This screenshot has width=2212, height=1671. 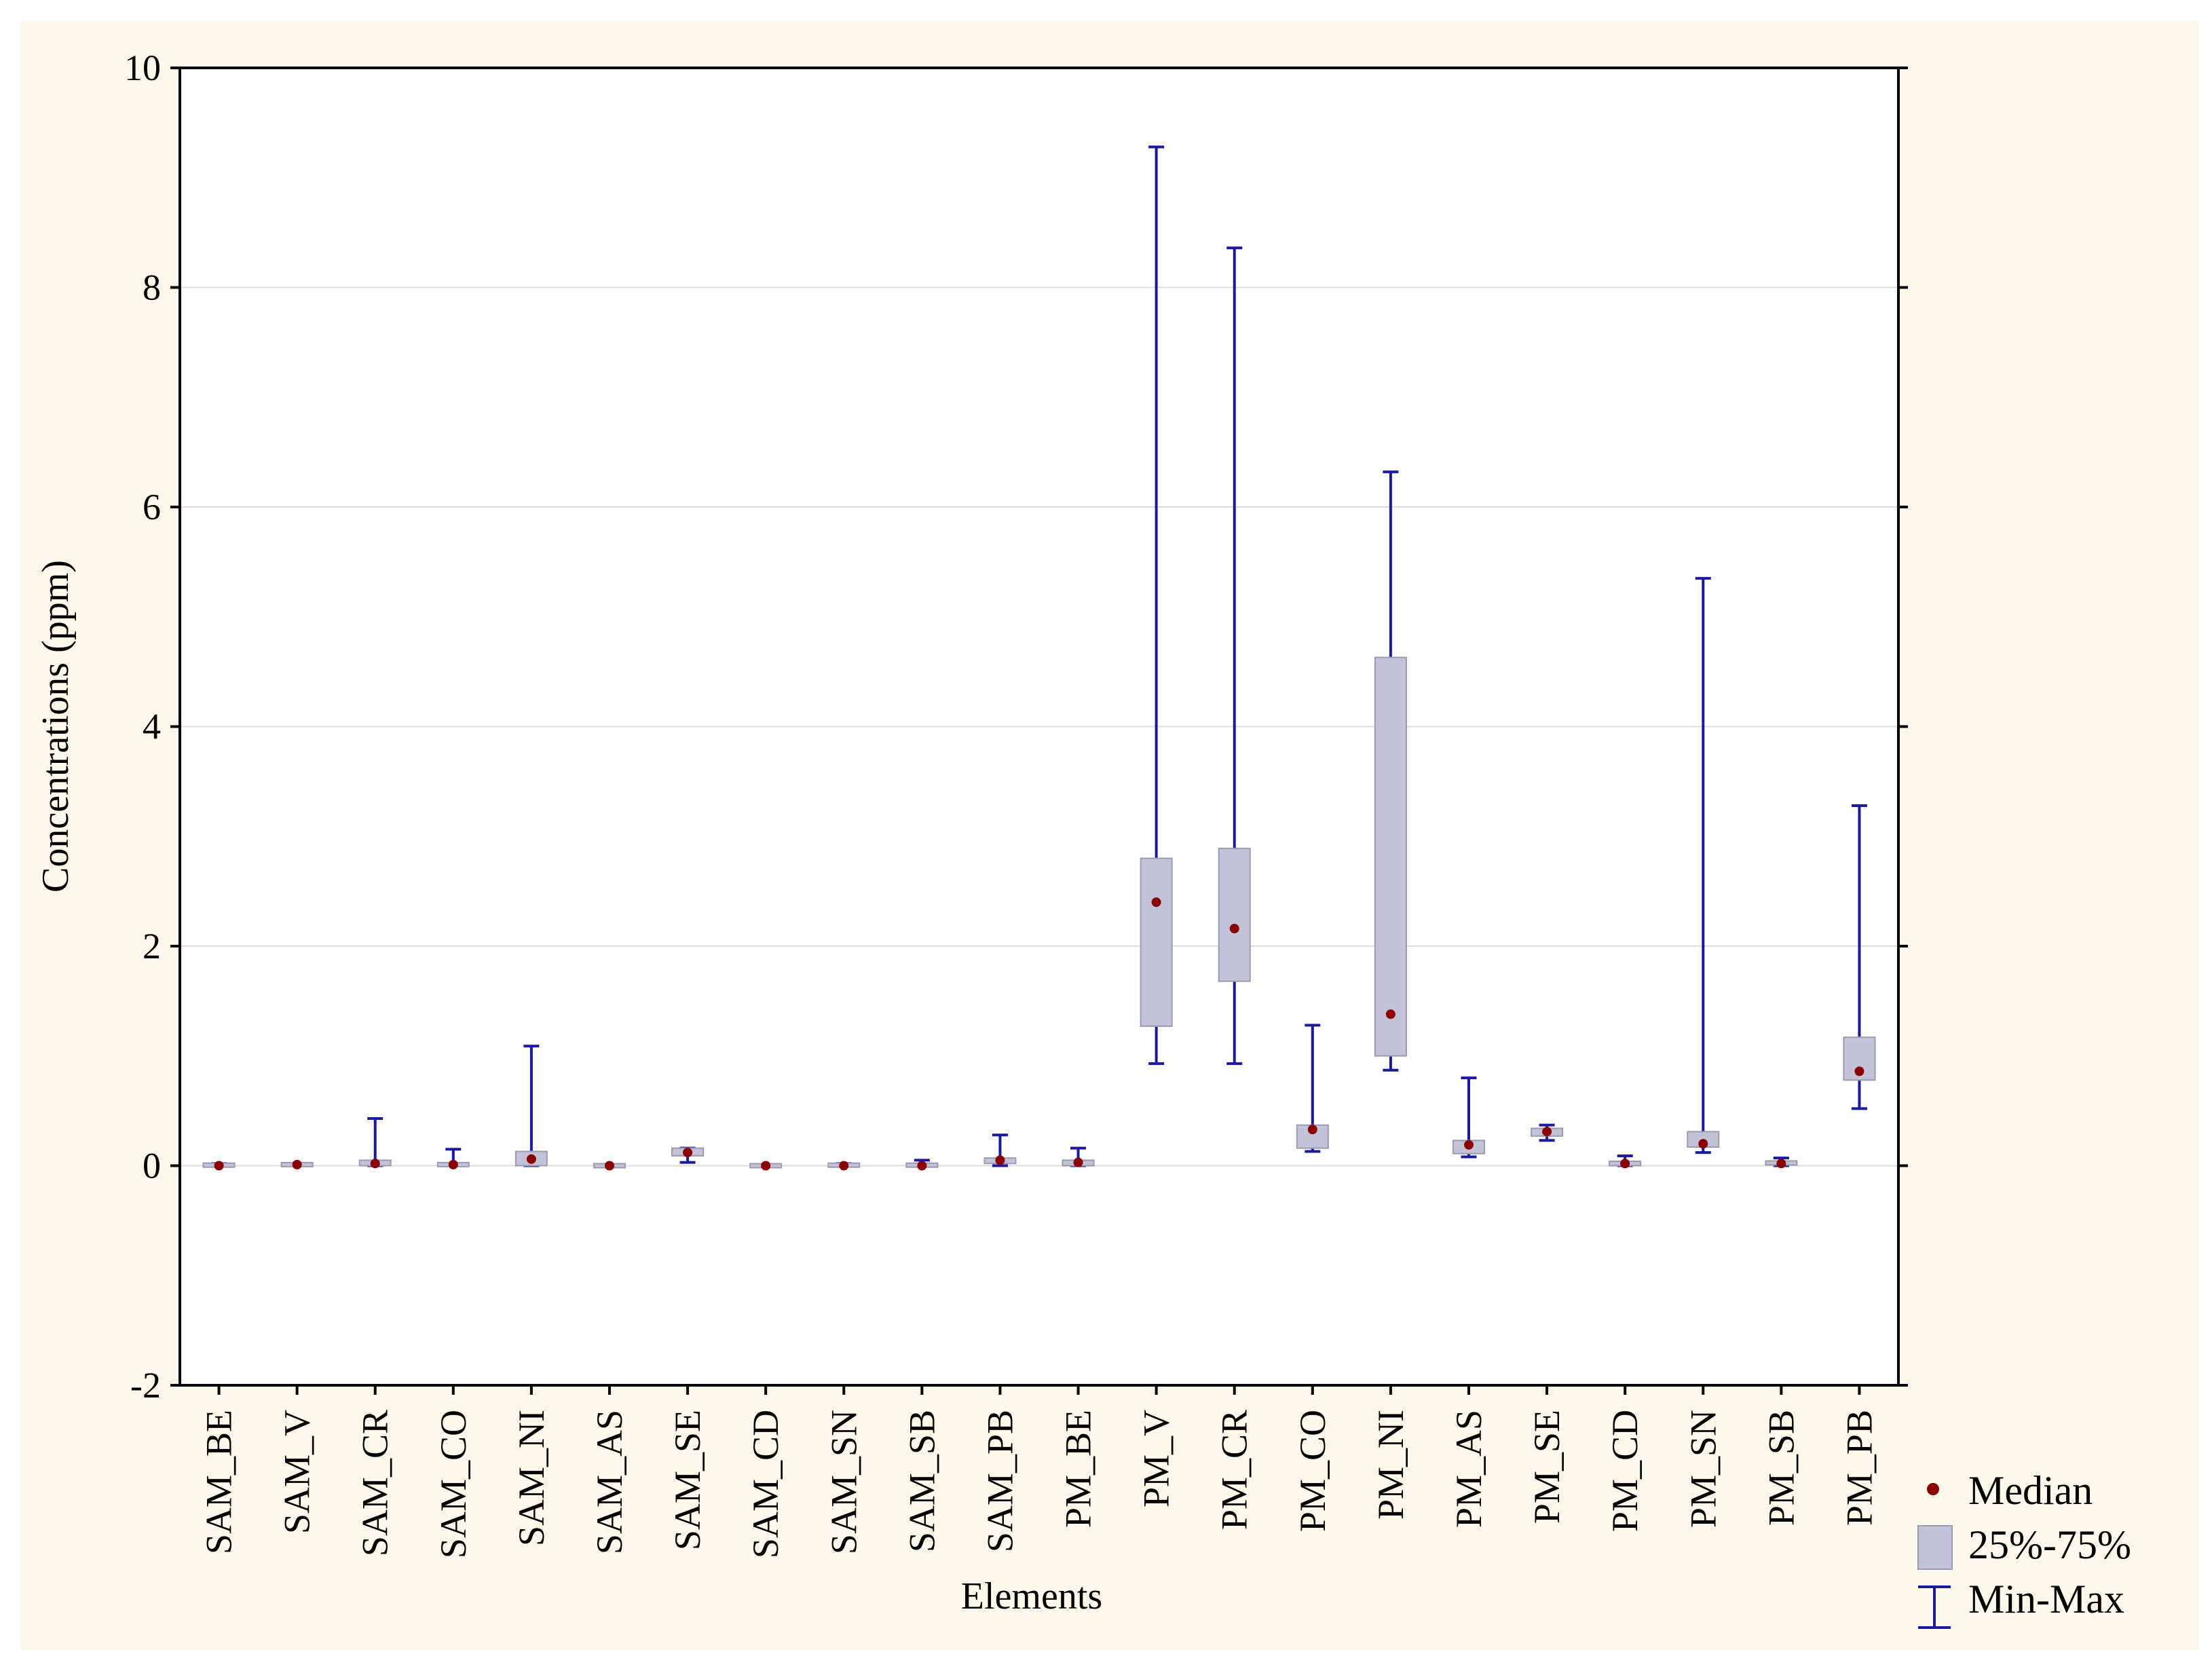 What do you see at coordinates (1156, 1459) in the screenshot?
I see `x-tick-label: PM_V` at bounding box center [1156, 1459].